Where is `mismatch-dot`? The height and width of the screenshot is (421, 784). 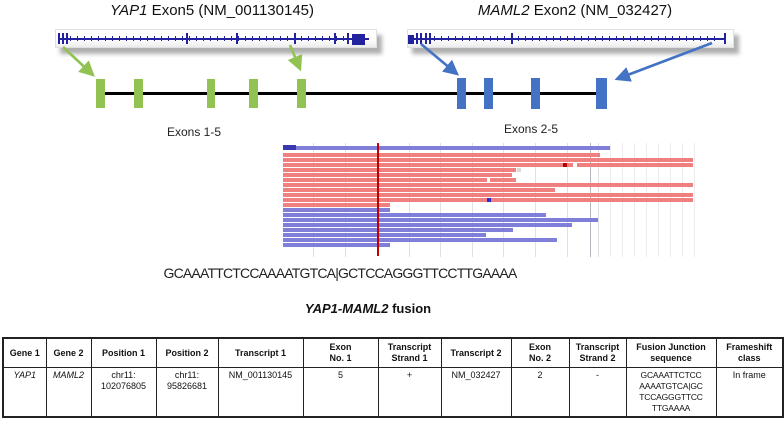
mismatch-dot is located at coordinates (565, 165).